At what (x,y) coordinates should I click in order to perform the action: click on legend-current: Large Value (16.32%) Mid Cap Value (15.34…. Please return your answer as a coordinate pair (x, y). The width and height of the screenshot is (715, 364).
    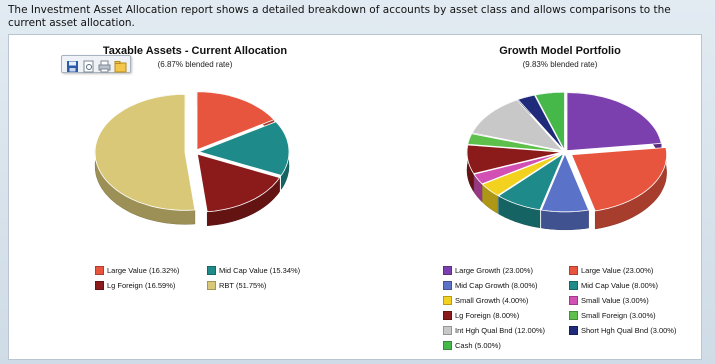
    Looking at the image, I should click on (210, 286).